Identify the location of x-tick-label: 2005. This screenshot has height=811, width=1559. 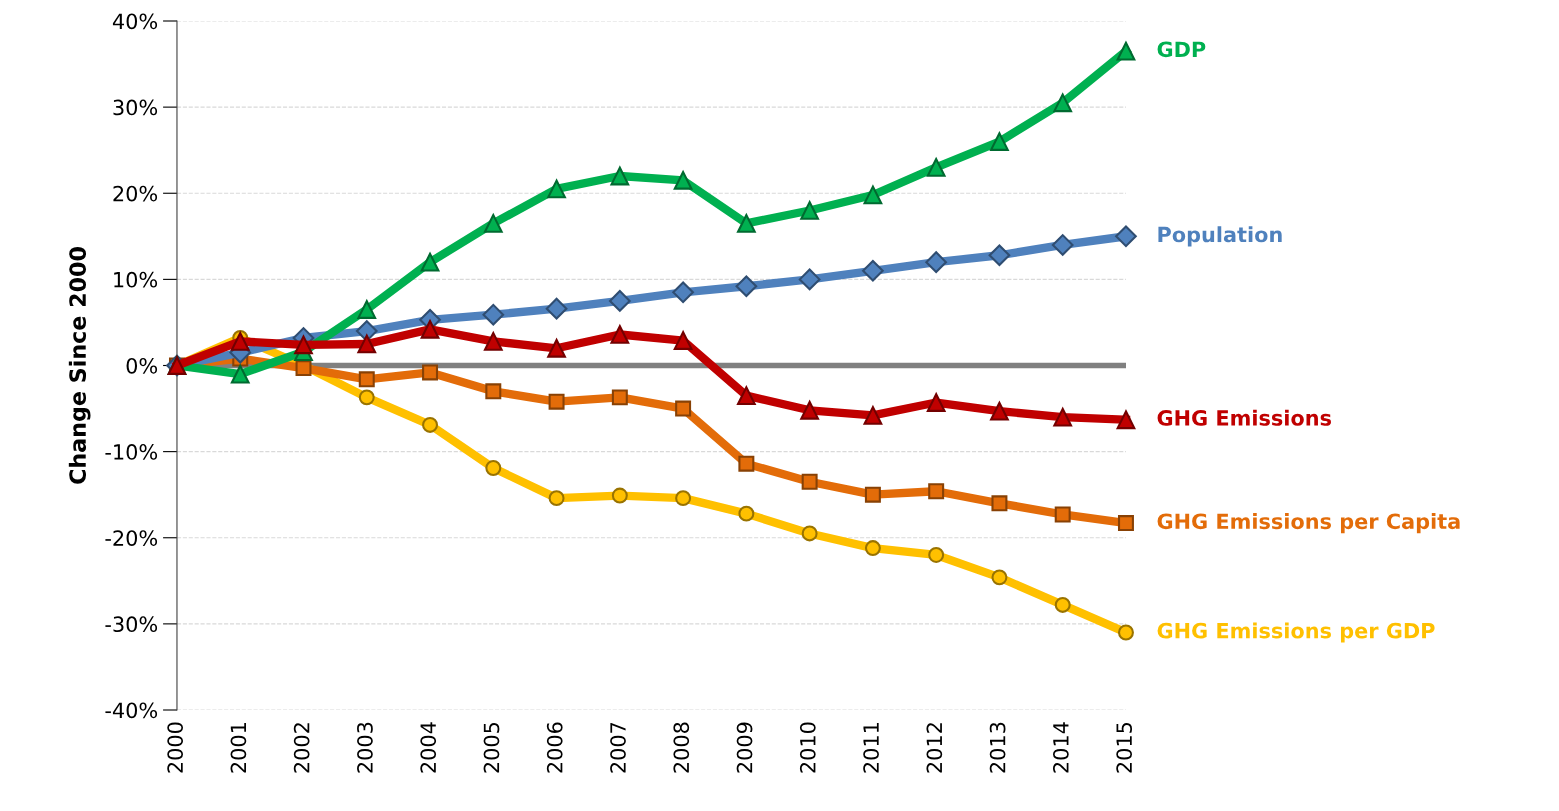
(491, 747).